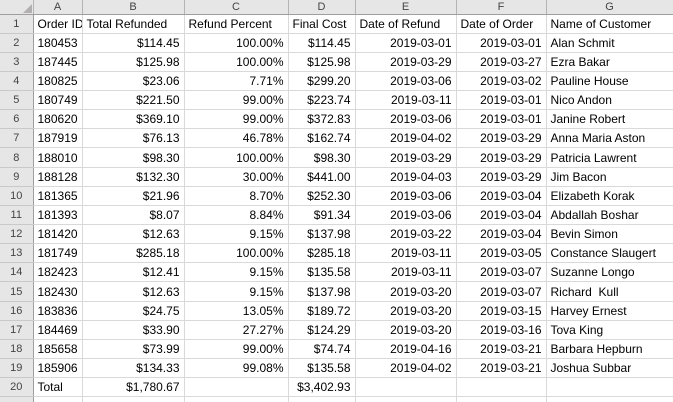  Describe the element at coordinates (501, 81) in the screenshot. I see `cell-F4: 2019-03-02` at that location.